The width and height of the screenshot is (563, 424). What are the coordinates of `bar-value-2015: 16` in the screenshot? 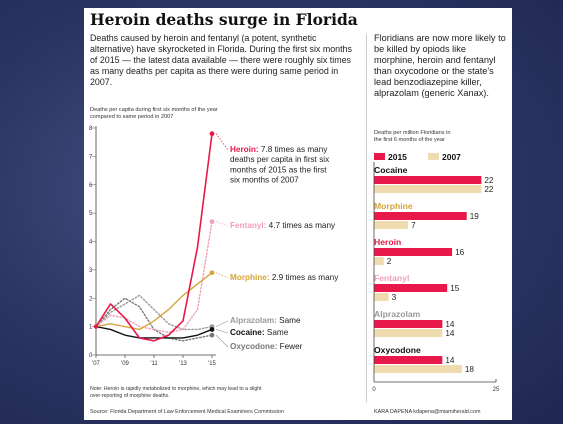 It's located at (460, 252).